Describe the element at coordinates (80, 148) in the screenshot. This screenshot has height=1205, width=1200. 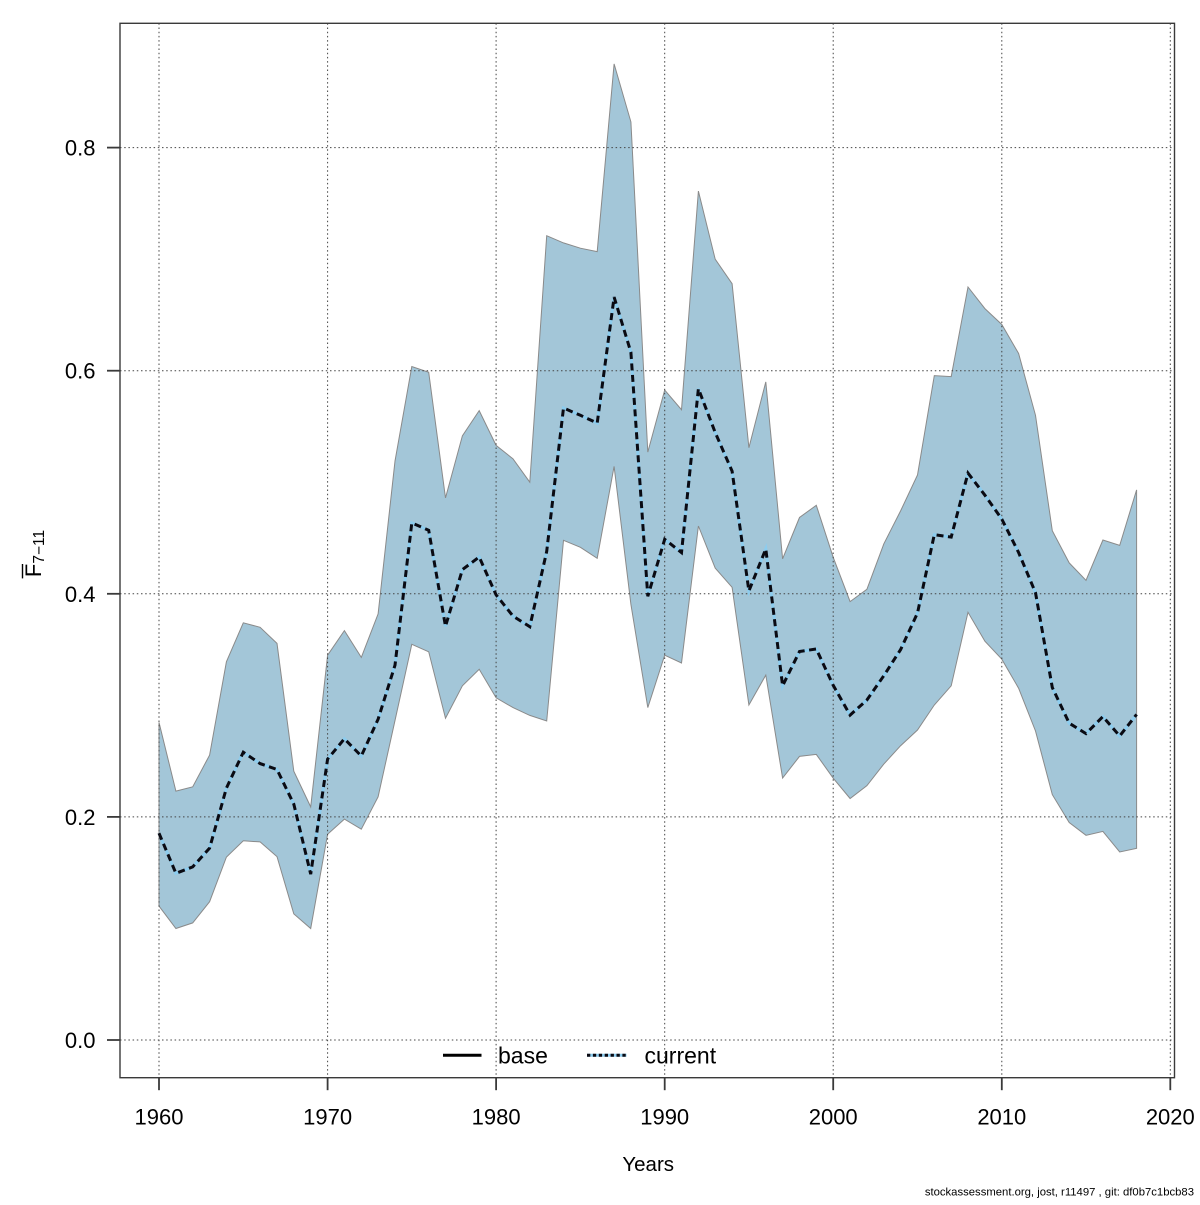
I see `svg-text: 0.8` at that location.